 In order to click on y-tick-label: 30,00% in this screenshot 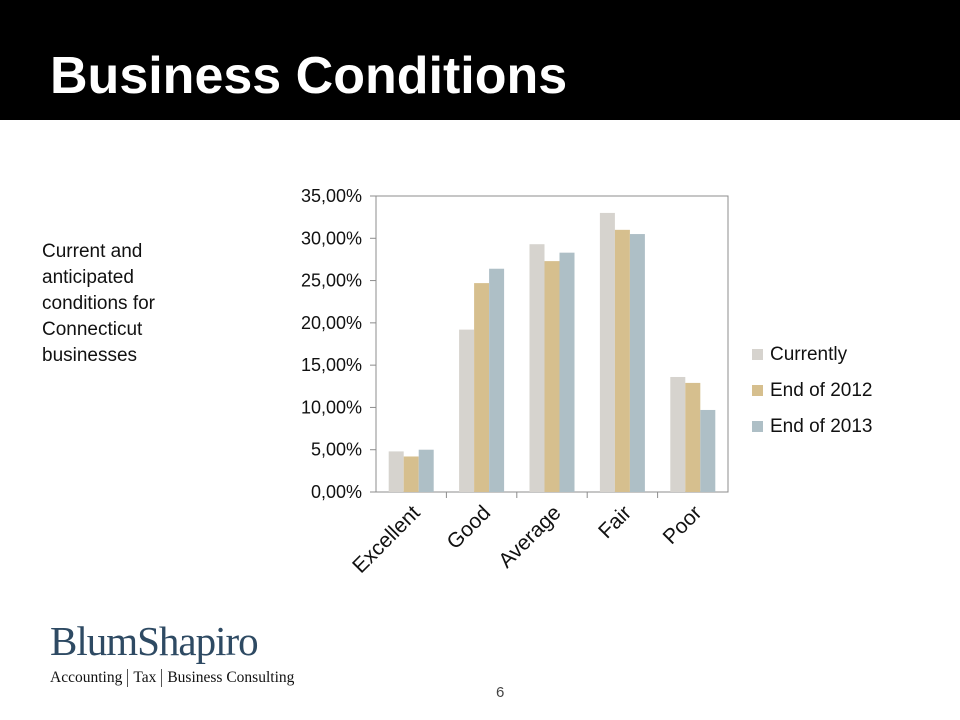, I will do `click(331, 238)`.